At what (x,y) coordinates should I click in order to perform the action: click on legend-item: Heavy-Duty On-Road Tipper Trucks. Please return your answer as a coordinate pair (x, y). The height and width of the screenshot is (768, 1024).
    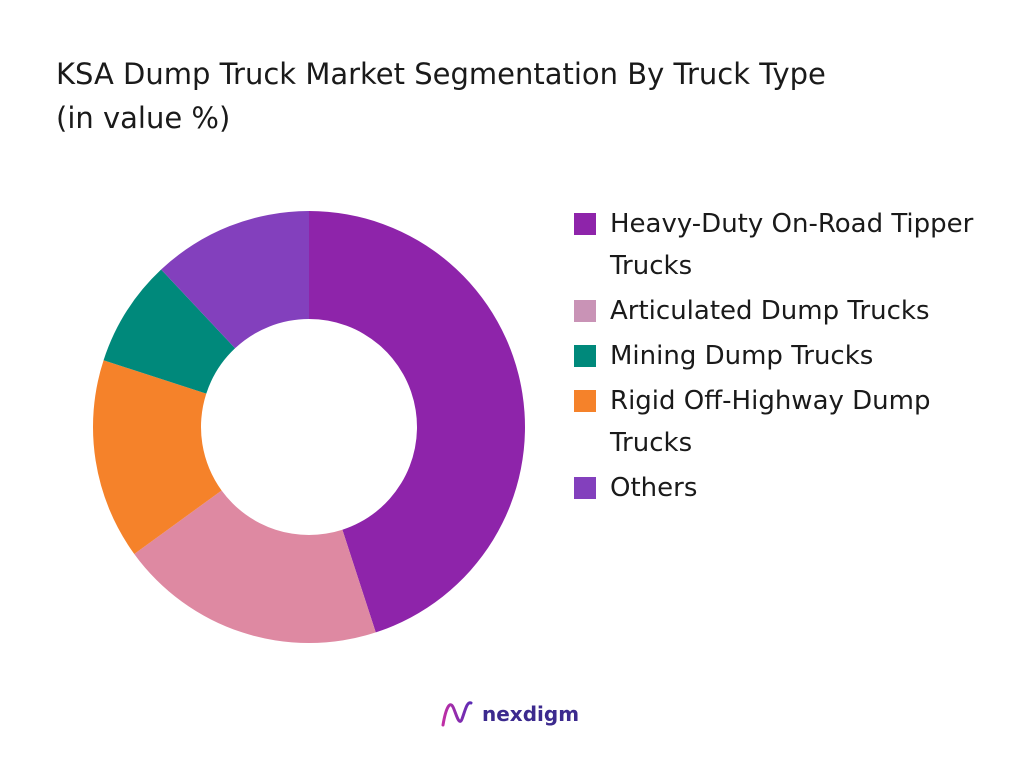
    Looking at the image, I should click on (794, 245).